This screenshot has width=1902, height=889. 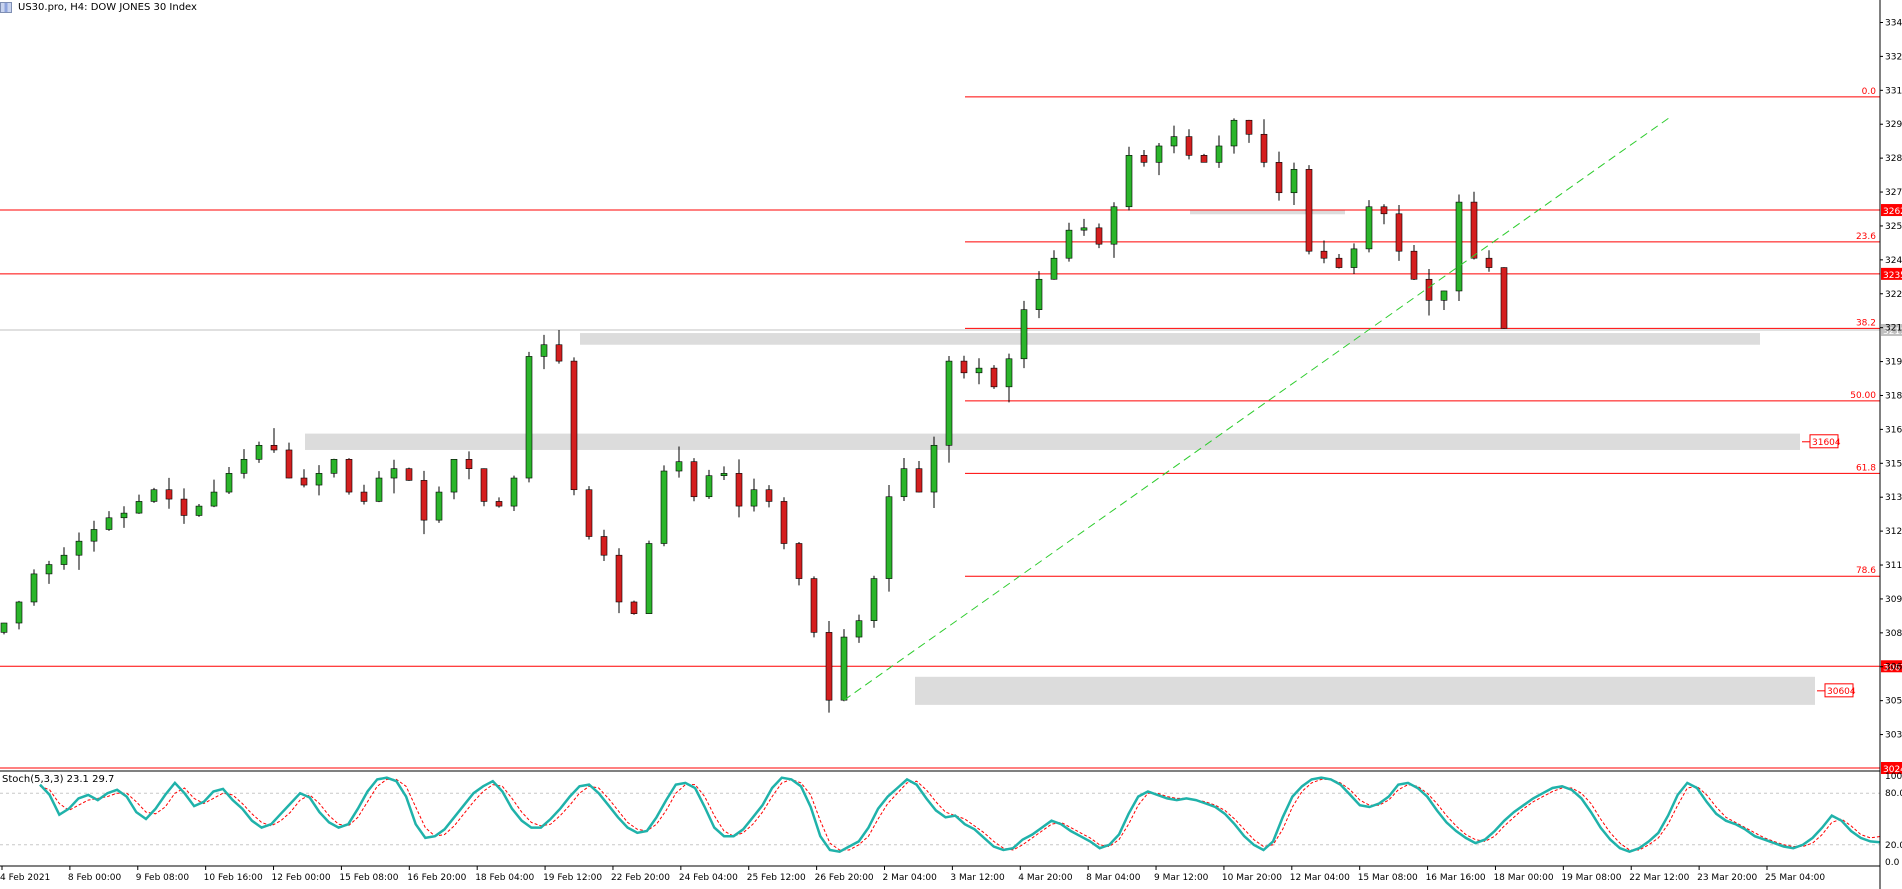 I want to click on stochastic-main-line, so click(x=960, y=815).